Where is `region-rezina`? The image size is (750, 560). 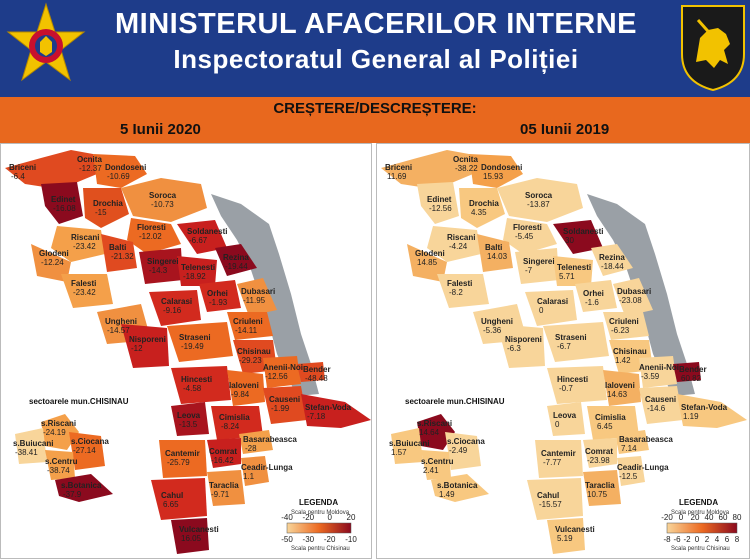 region-rezina is located at coordinates (612, 260).